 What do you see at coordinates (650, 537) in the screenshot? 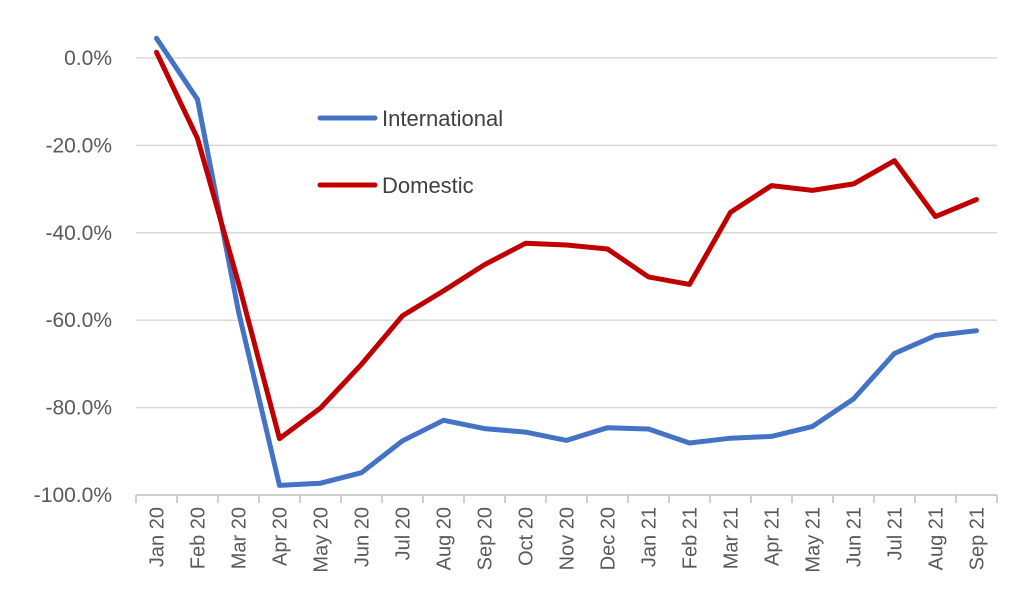
I see `x-tick-label: Jan 21` at bounding box center [650, 537].